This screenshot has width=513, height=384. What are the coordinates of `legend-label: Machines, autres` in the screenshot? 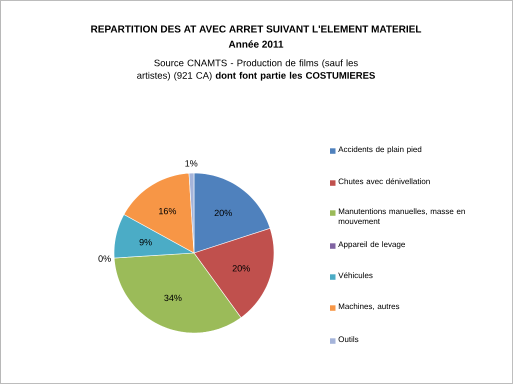 It's located at (369, 306).